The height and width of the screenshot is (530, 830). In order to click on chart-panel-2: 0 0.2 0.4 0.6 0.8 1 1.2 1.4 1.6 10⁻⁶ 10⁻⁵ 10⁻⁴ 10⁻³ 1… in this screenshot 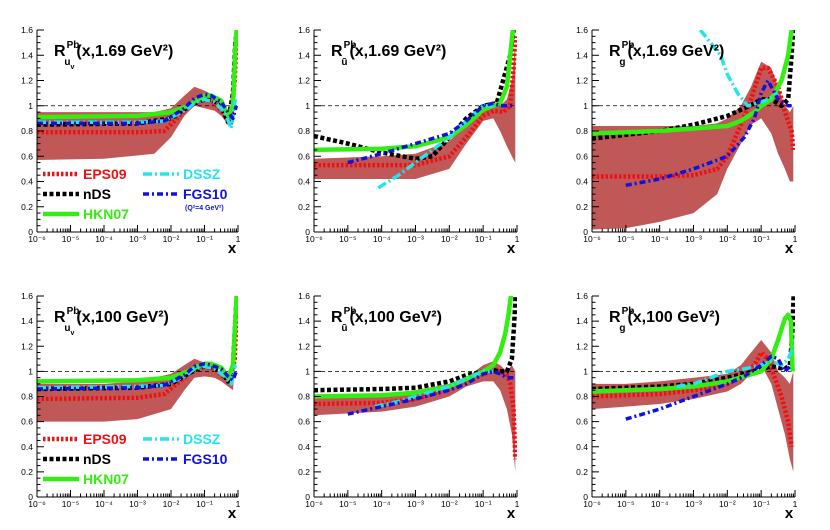, I will do `click(408, 141)`.